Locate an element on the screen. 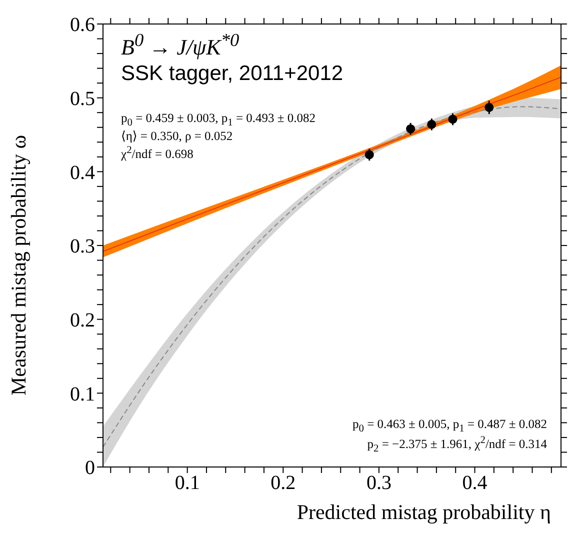  annotation: χ$^{2}$/ndf = 0.698 is located at coordinates (157, 153).